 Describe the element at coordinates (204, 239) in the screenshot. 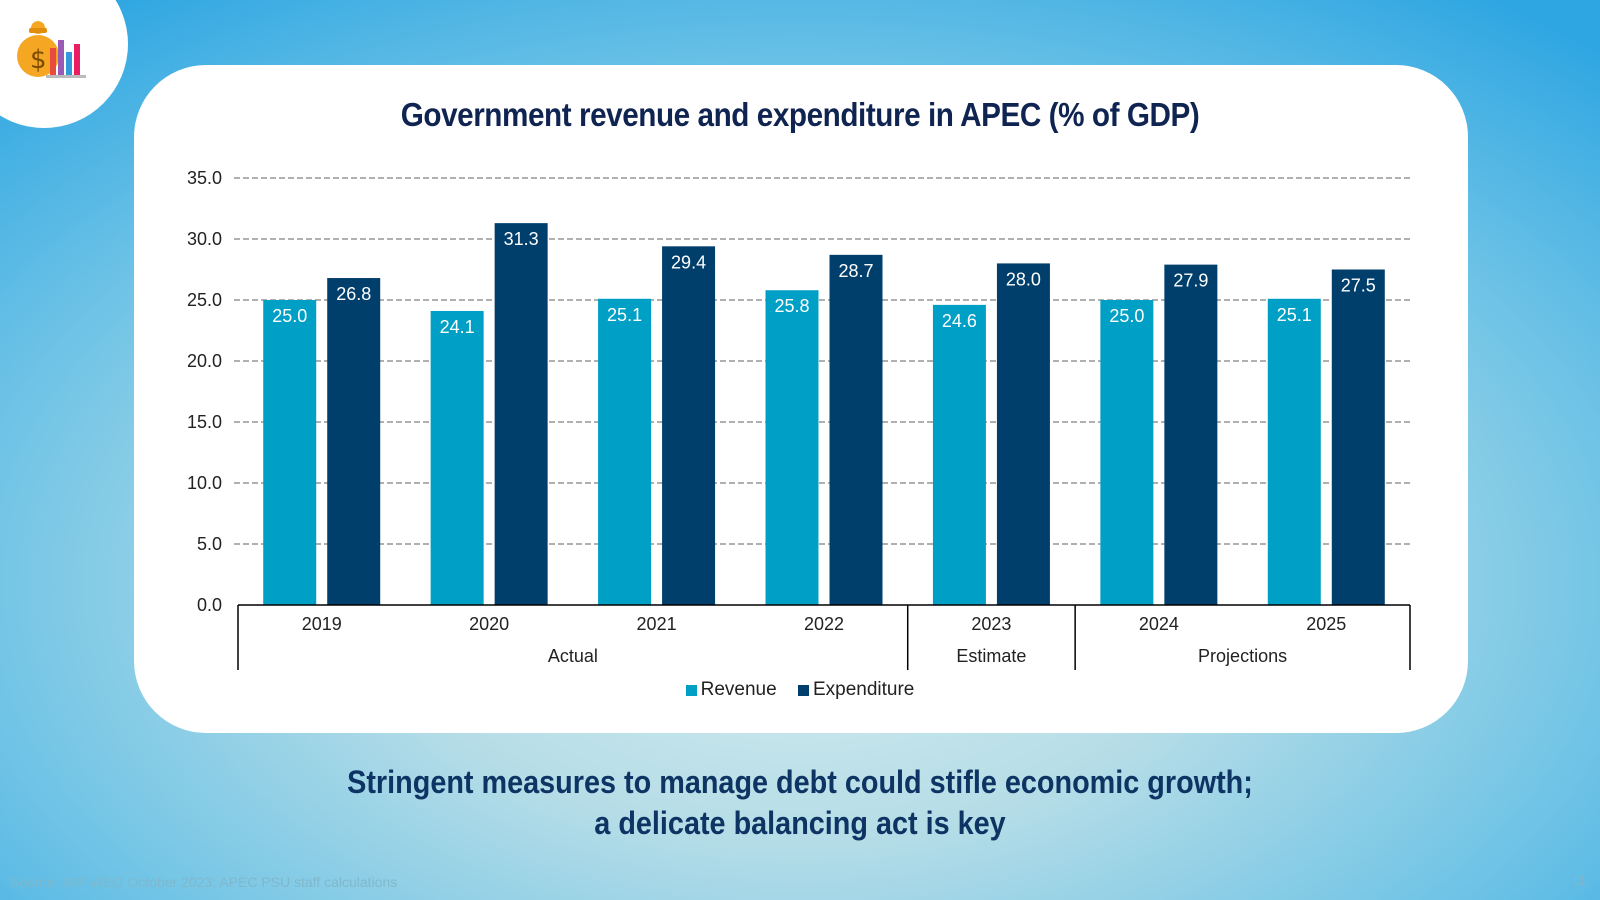

I see `y-tick-label: 30.0` at that location.